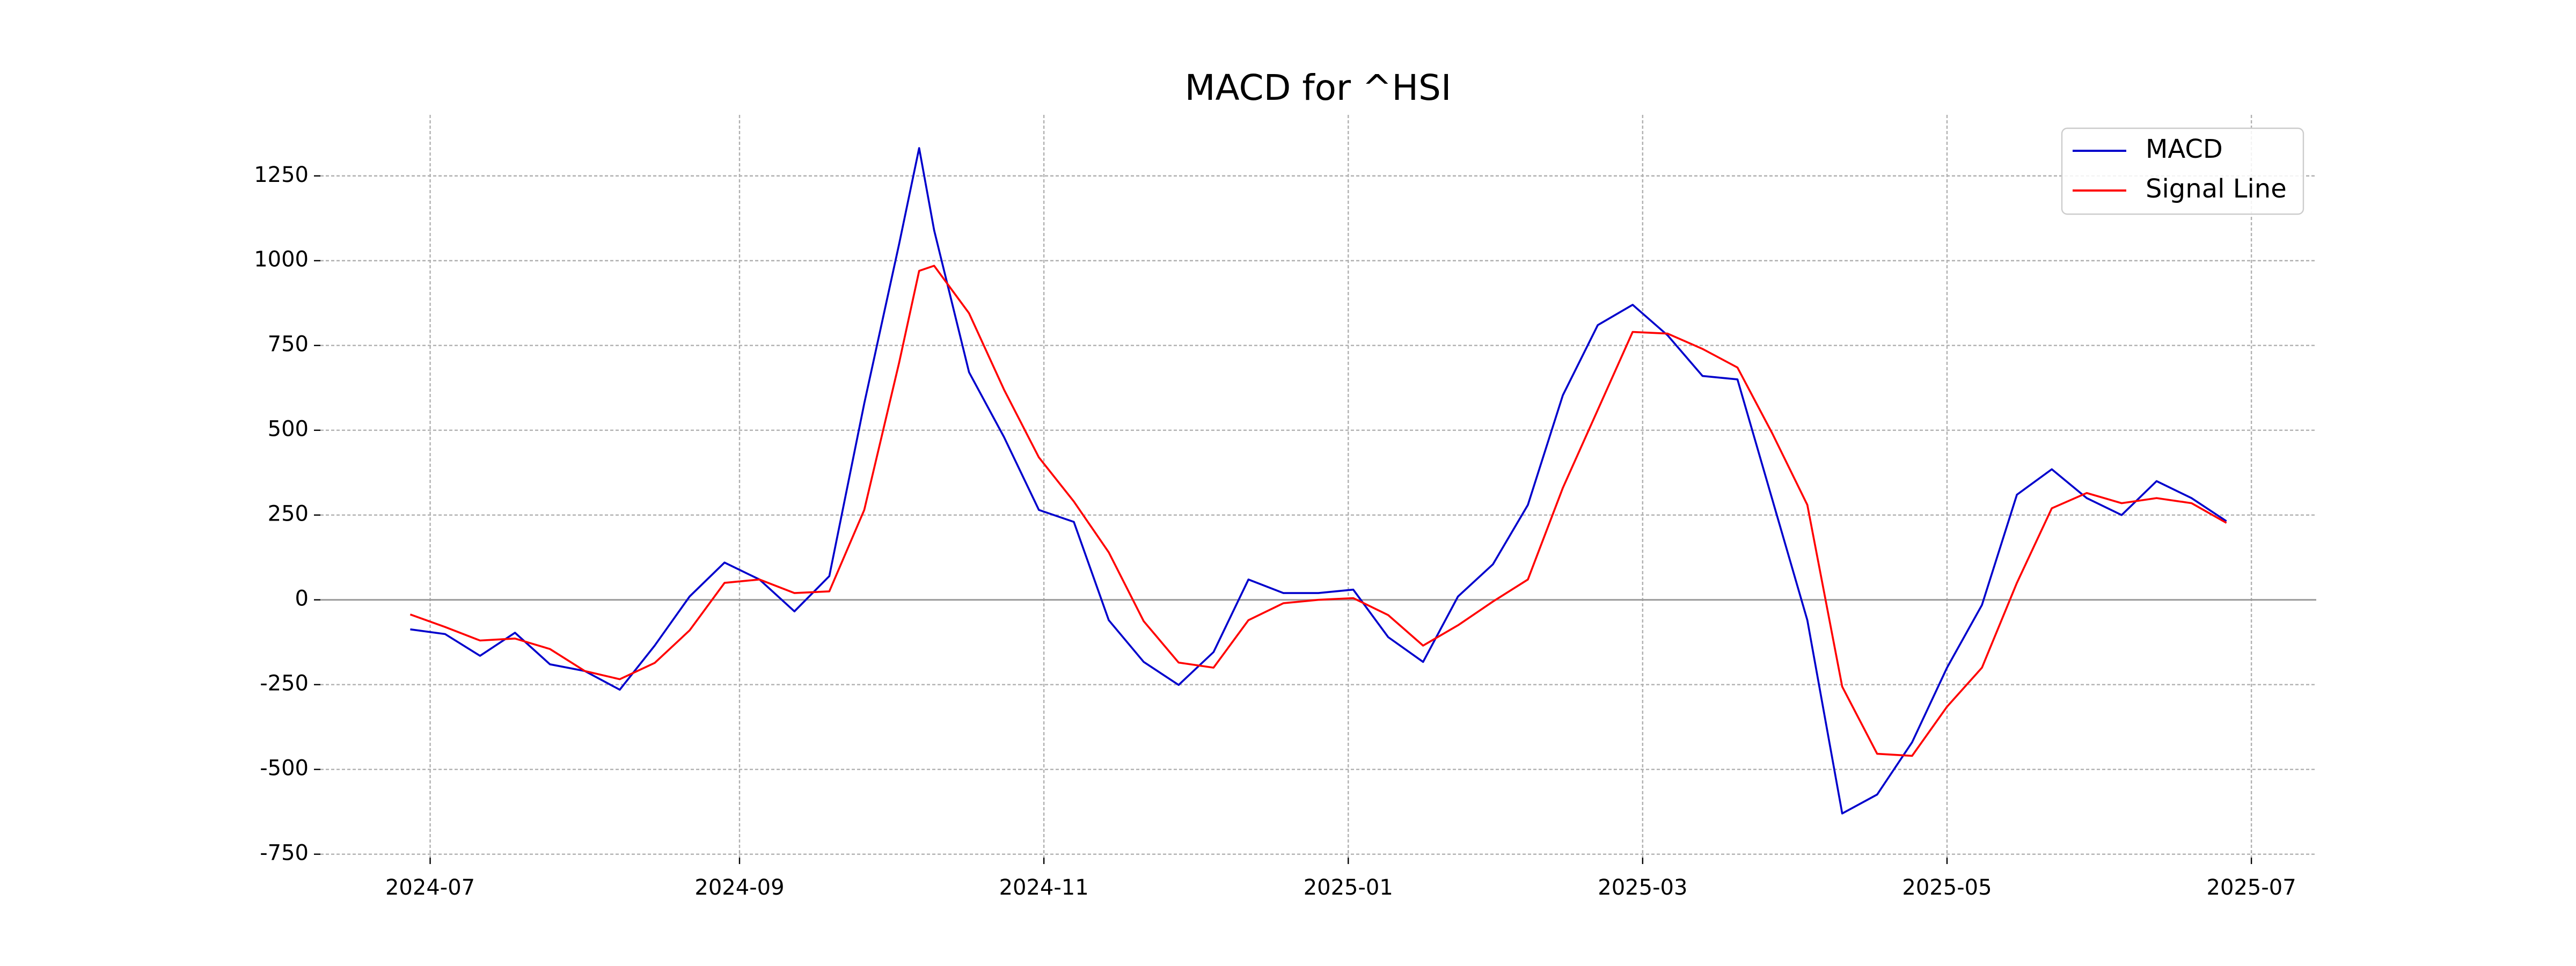 This screenshot has width=2576, height=966. I want to click on y-tick-label: -750, so click(284, 853).